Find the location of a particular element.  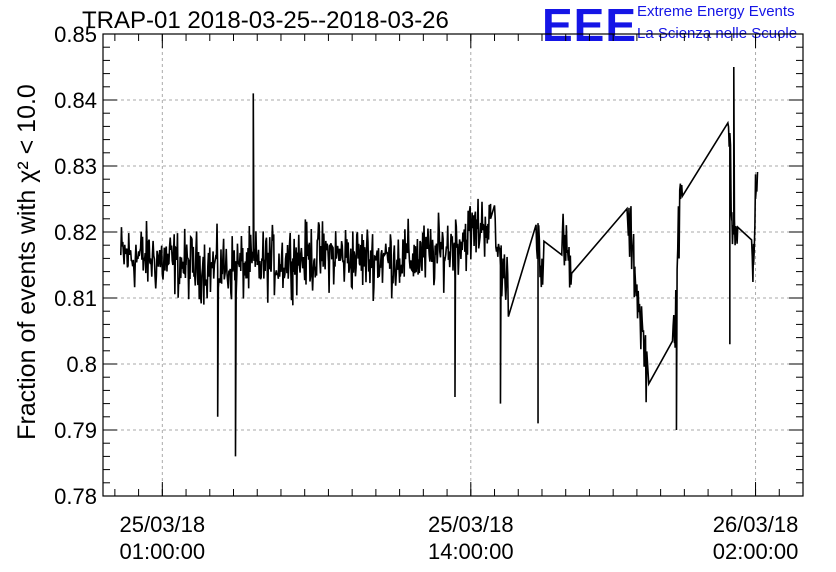

y-tick-label: 0.83 is located at coordinates (75, 166).